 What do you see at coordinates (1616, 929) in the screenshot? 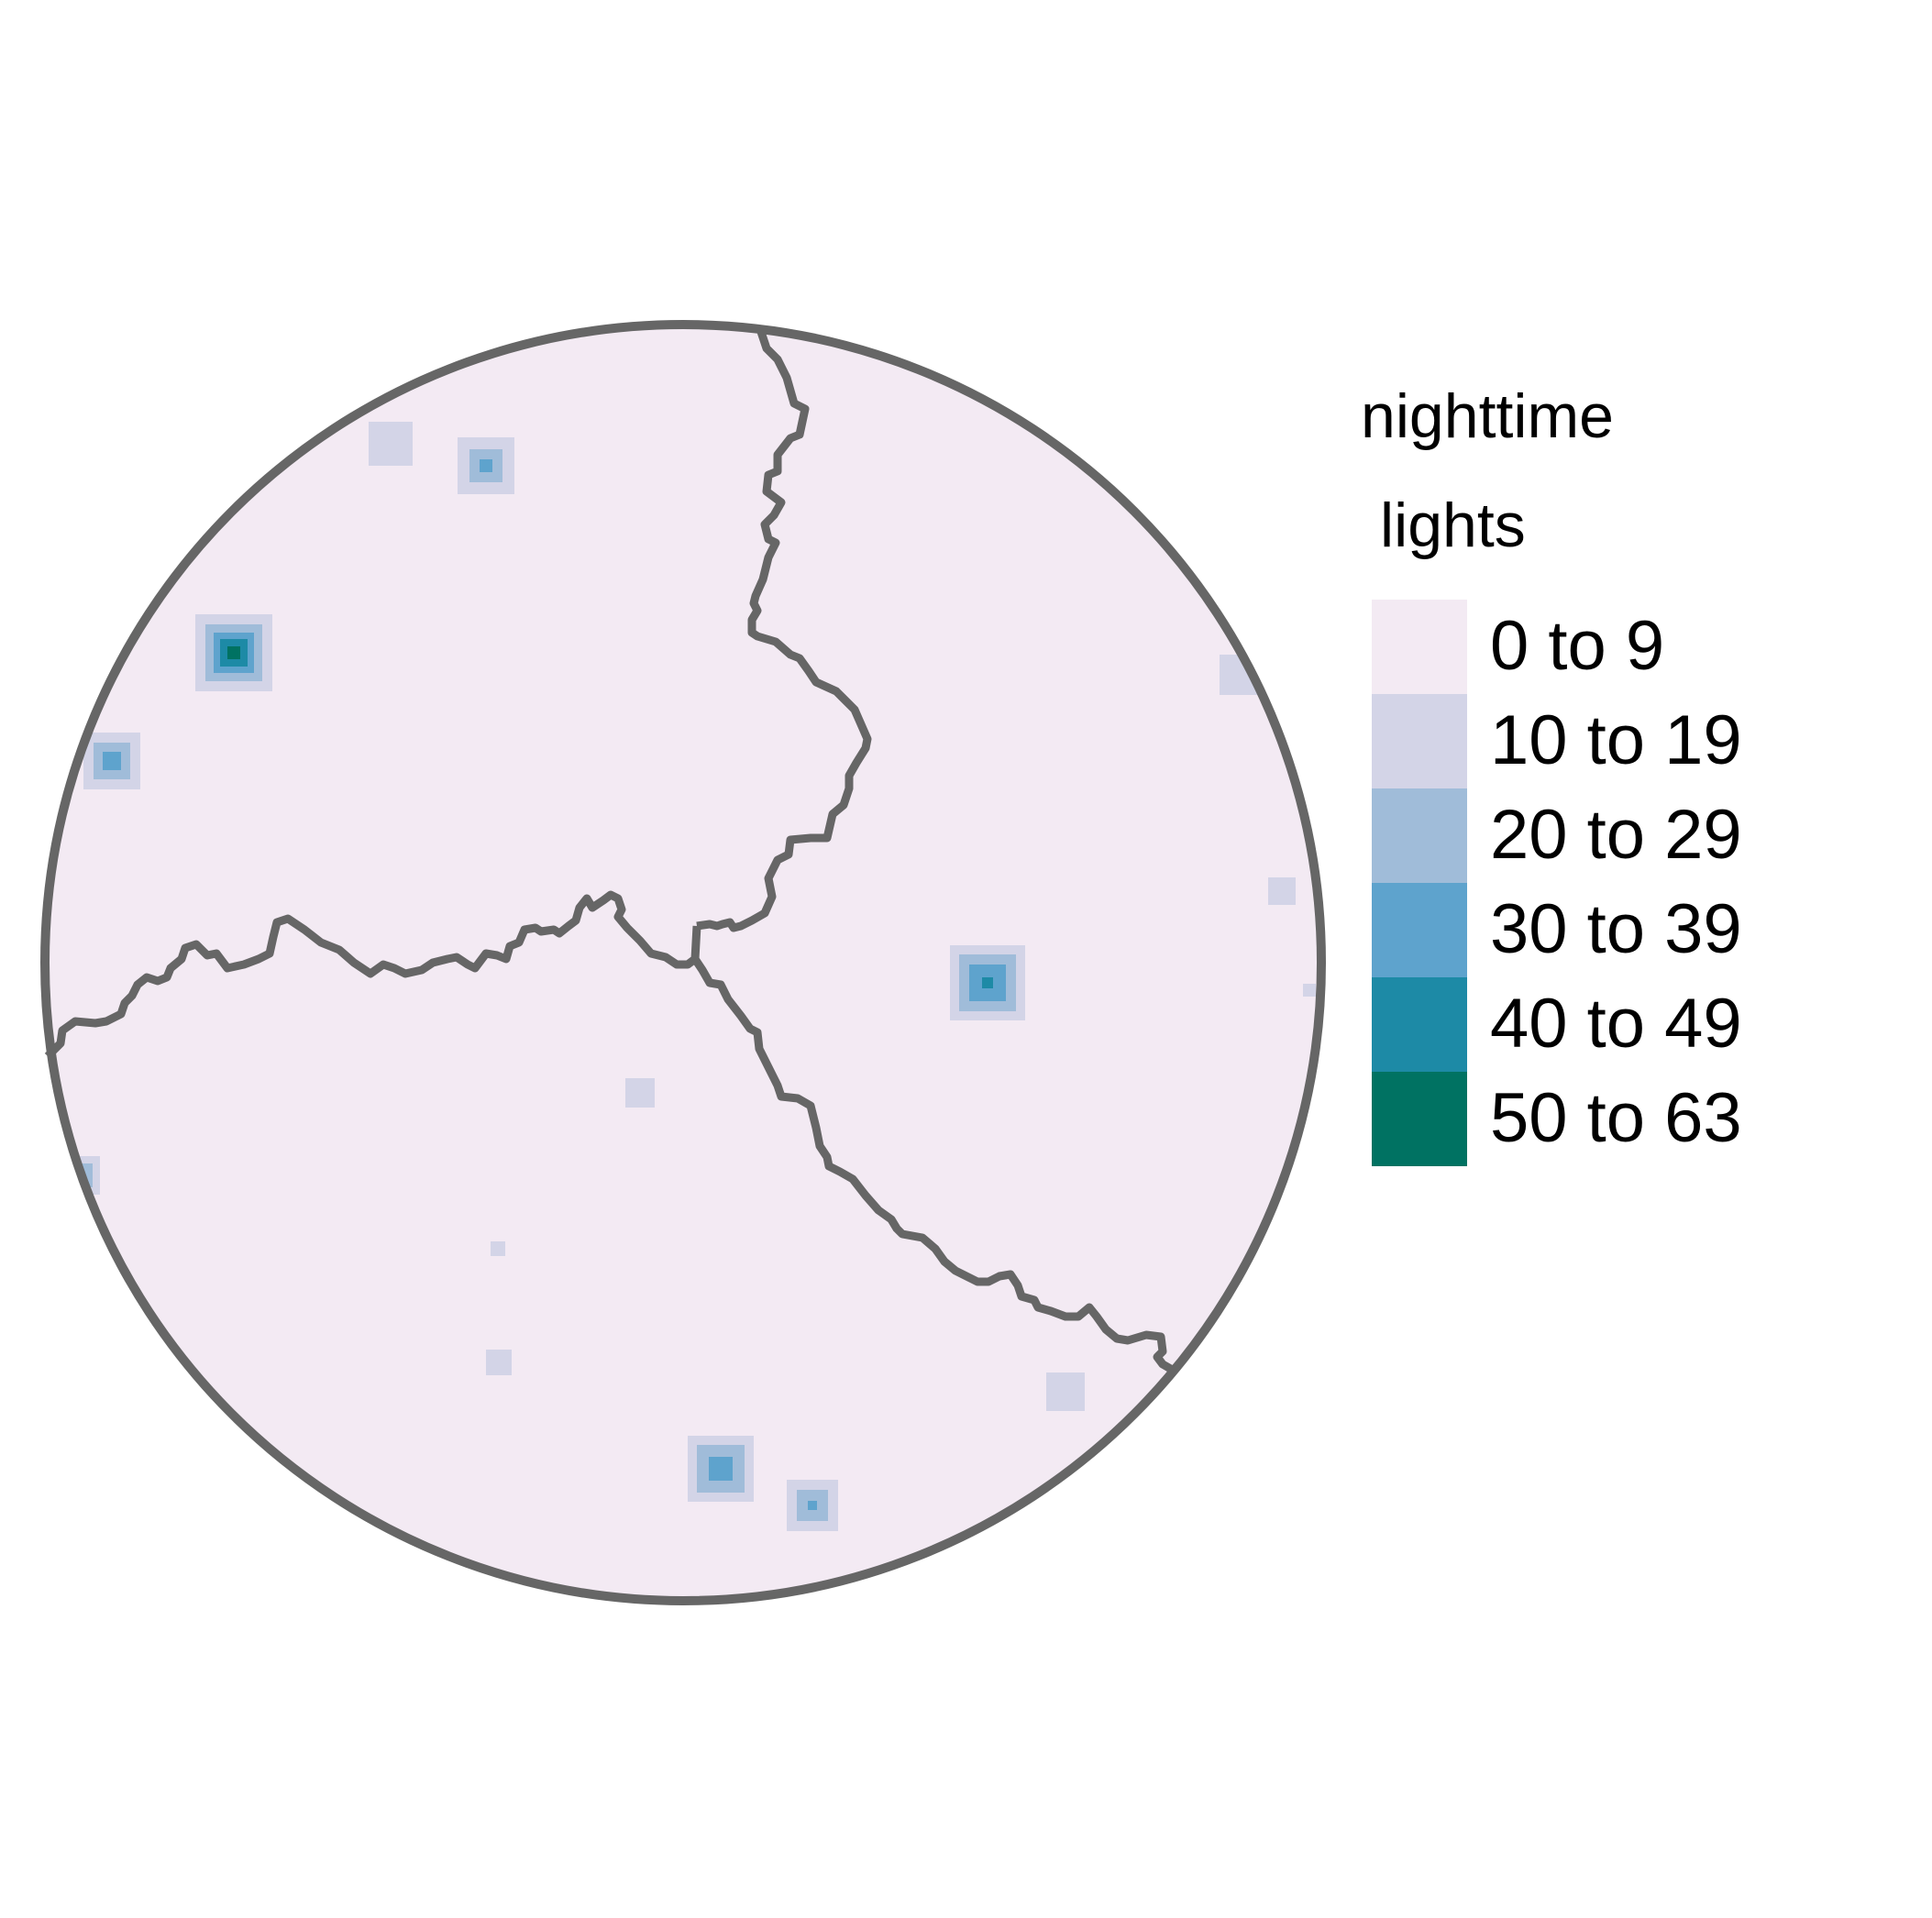
I see `legend-label-4: 30 to 39` at bounding box center [1616, 929].